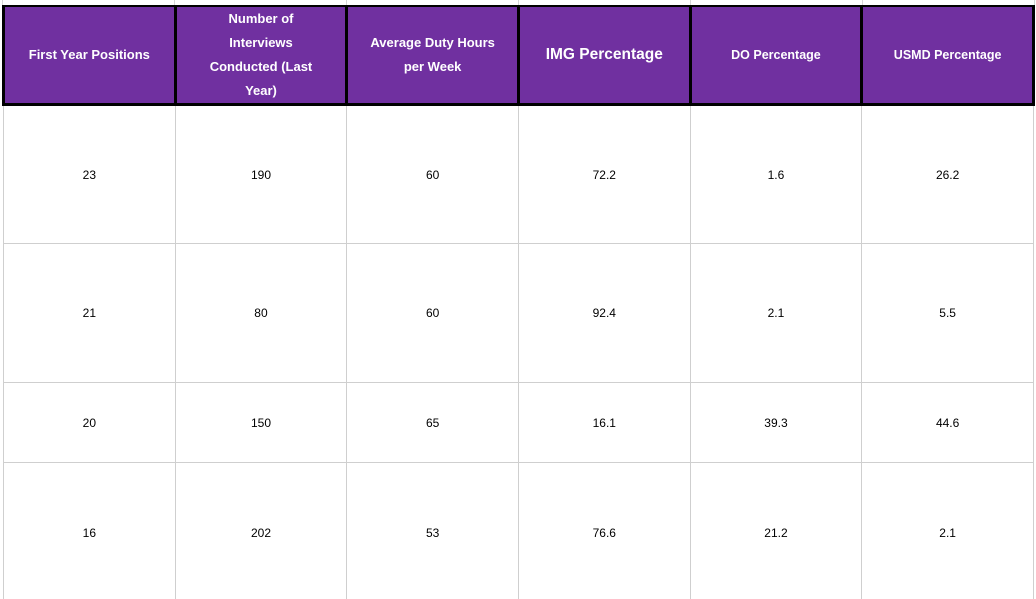  Describe the element at coordinates (947, 313) in the screenshot. I see `table-cell: 5.5` at that location.